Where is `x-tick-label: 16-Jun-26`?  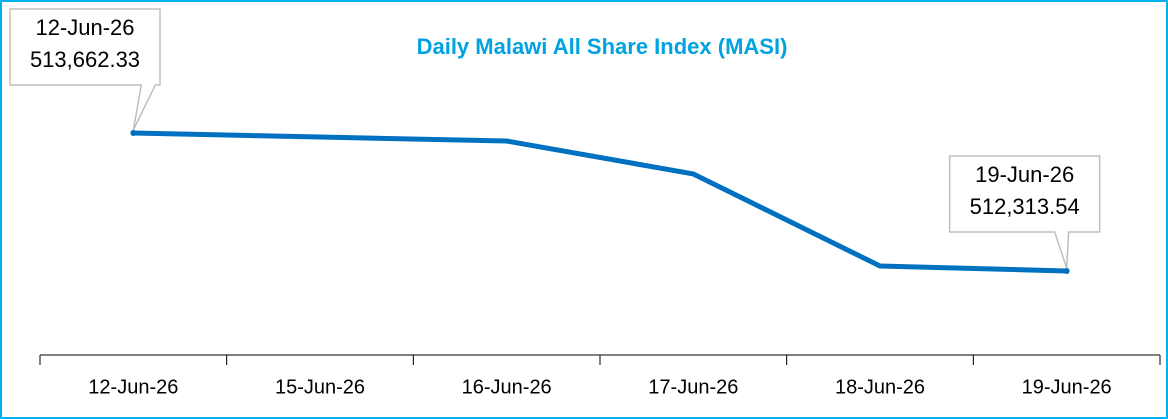 x-tick-label: 16-Jun-26 is located at coordinates (507, 387).